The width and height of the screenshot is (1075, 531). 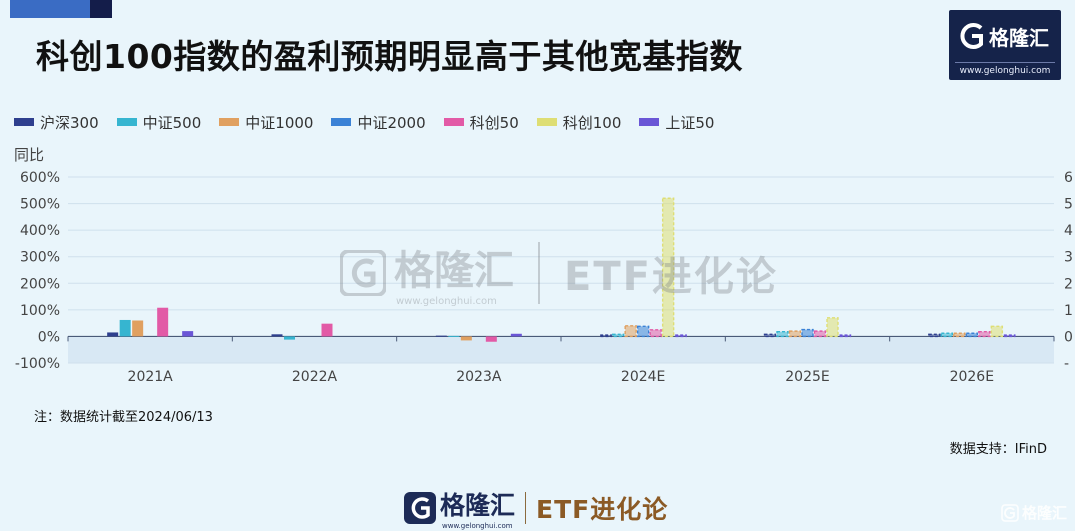 I want to click on y2-tick-label: 0, so click(x=1068, y=337).